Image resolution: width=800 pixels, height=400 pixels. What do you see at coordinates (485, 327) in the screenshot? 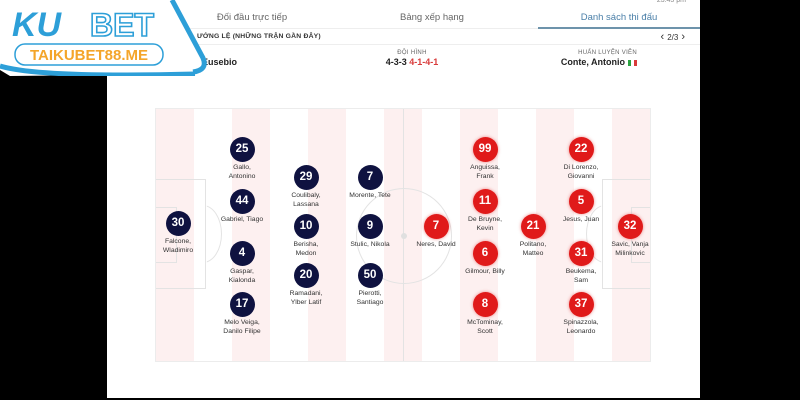
I see `player-name: McTominay, Scott` at bounding box center [485, 327].